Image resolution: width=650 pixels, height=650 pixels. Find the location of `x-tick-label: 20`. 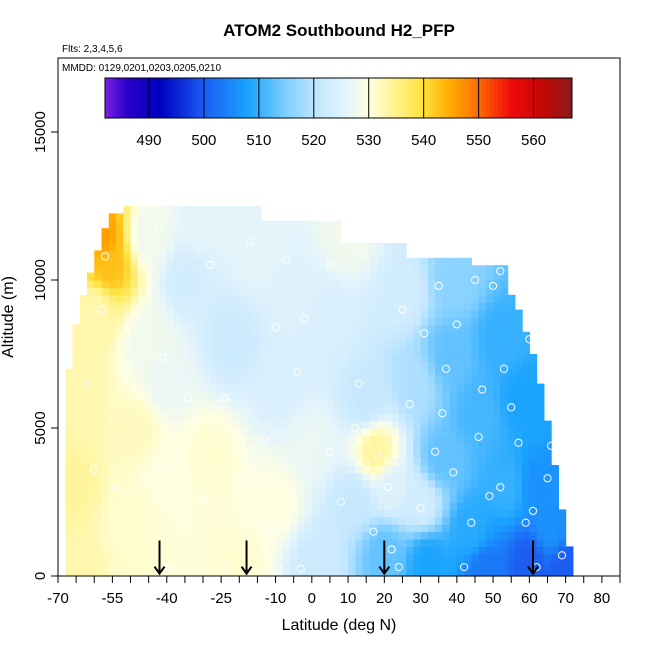

x-tick-label: 20 is located at coordinates (384, 598).